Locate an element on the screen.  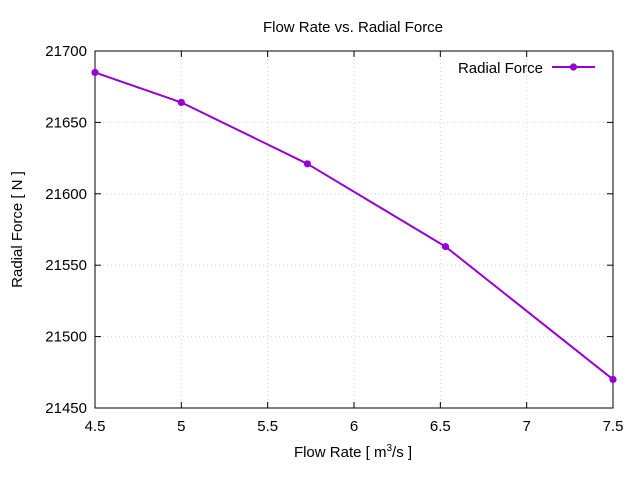
x-axis-label-superscript: 3 is located at coordinates (389, 448).